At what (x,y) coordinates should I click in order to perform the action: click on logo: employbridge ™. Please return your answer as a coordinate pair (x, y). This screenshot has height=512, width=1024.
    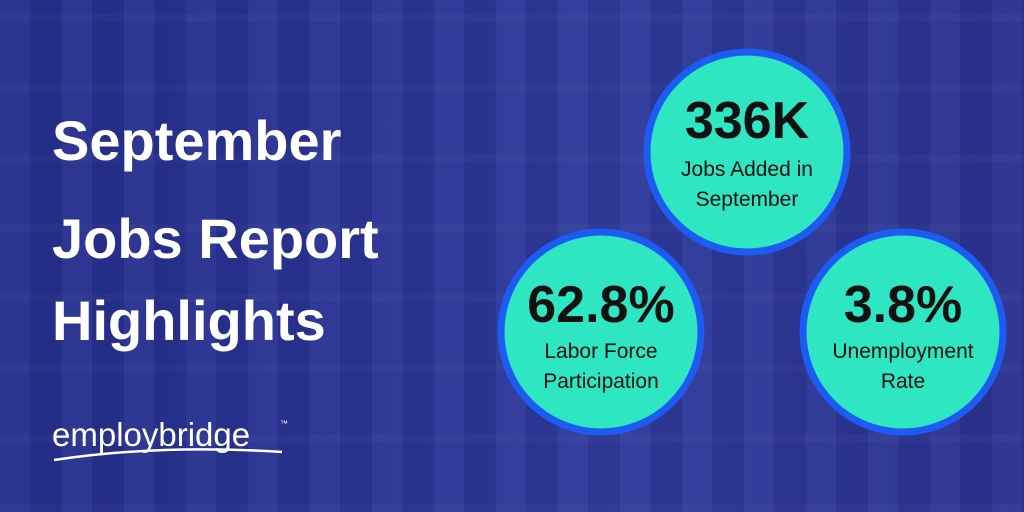
    Looking at the image, I should click on (170, 439).